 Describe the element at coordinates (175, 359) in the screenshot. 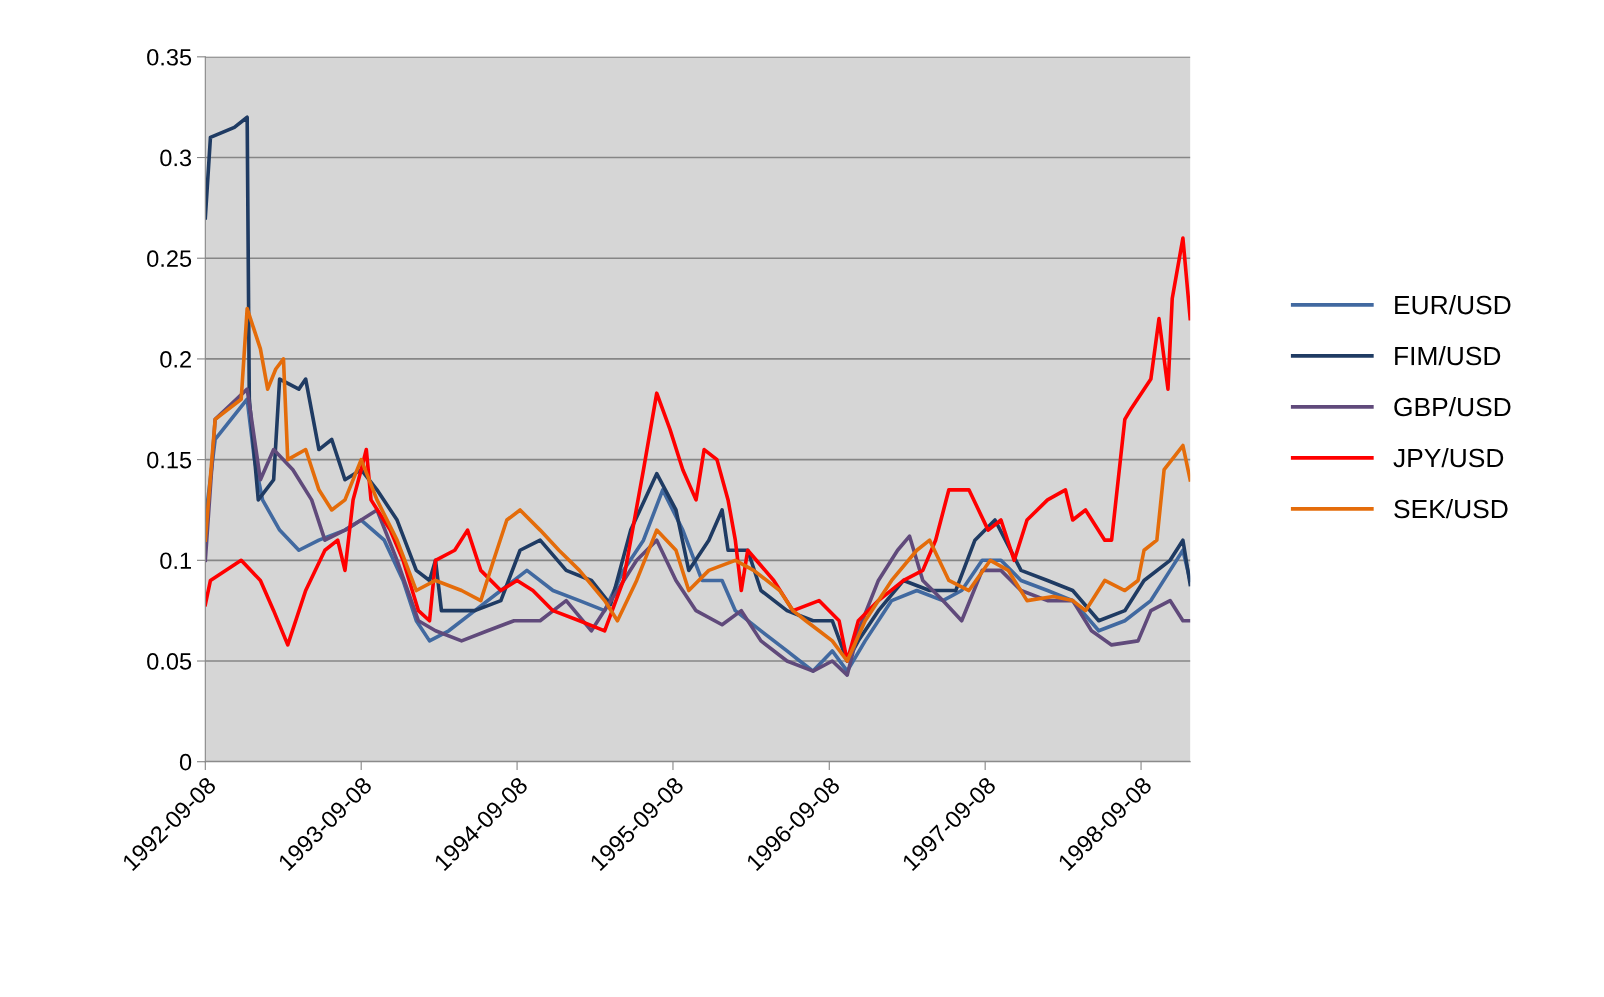

I see `y-tick-label: 0.2` at that location.